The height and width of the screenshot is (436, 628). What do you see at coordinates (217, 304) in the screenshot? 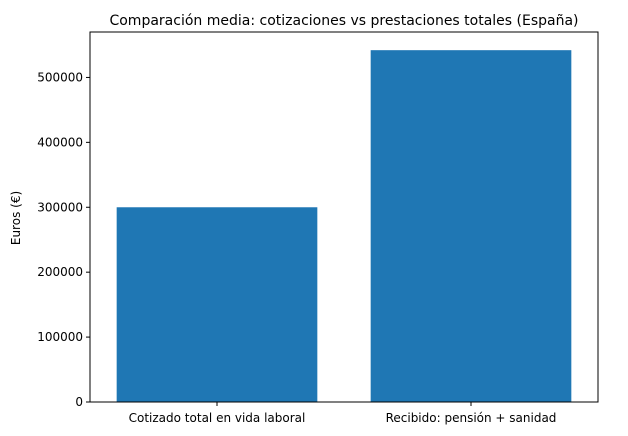
I see `bar` at bounding box center [217, 304].